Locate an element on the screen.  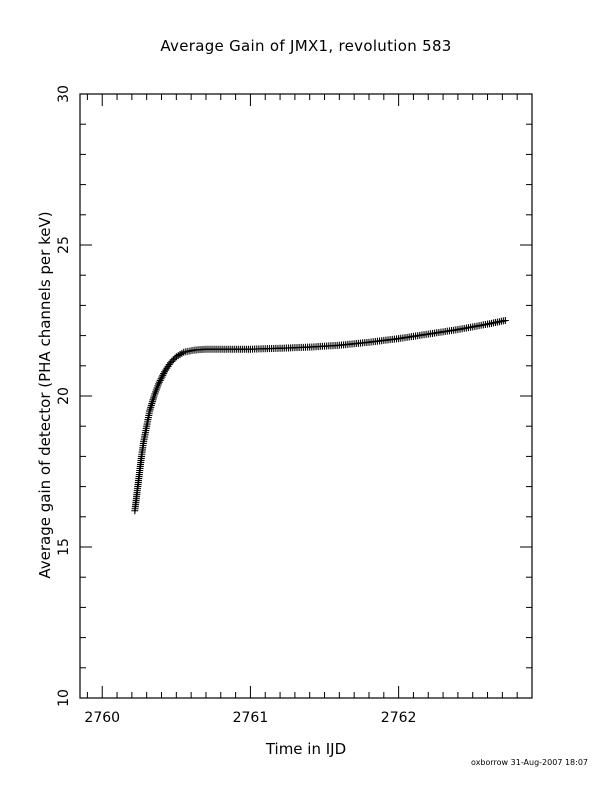
y-tick-label: 20 is located at coordinates (64, 396).